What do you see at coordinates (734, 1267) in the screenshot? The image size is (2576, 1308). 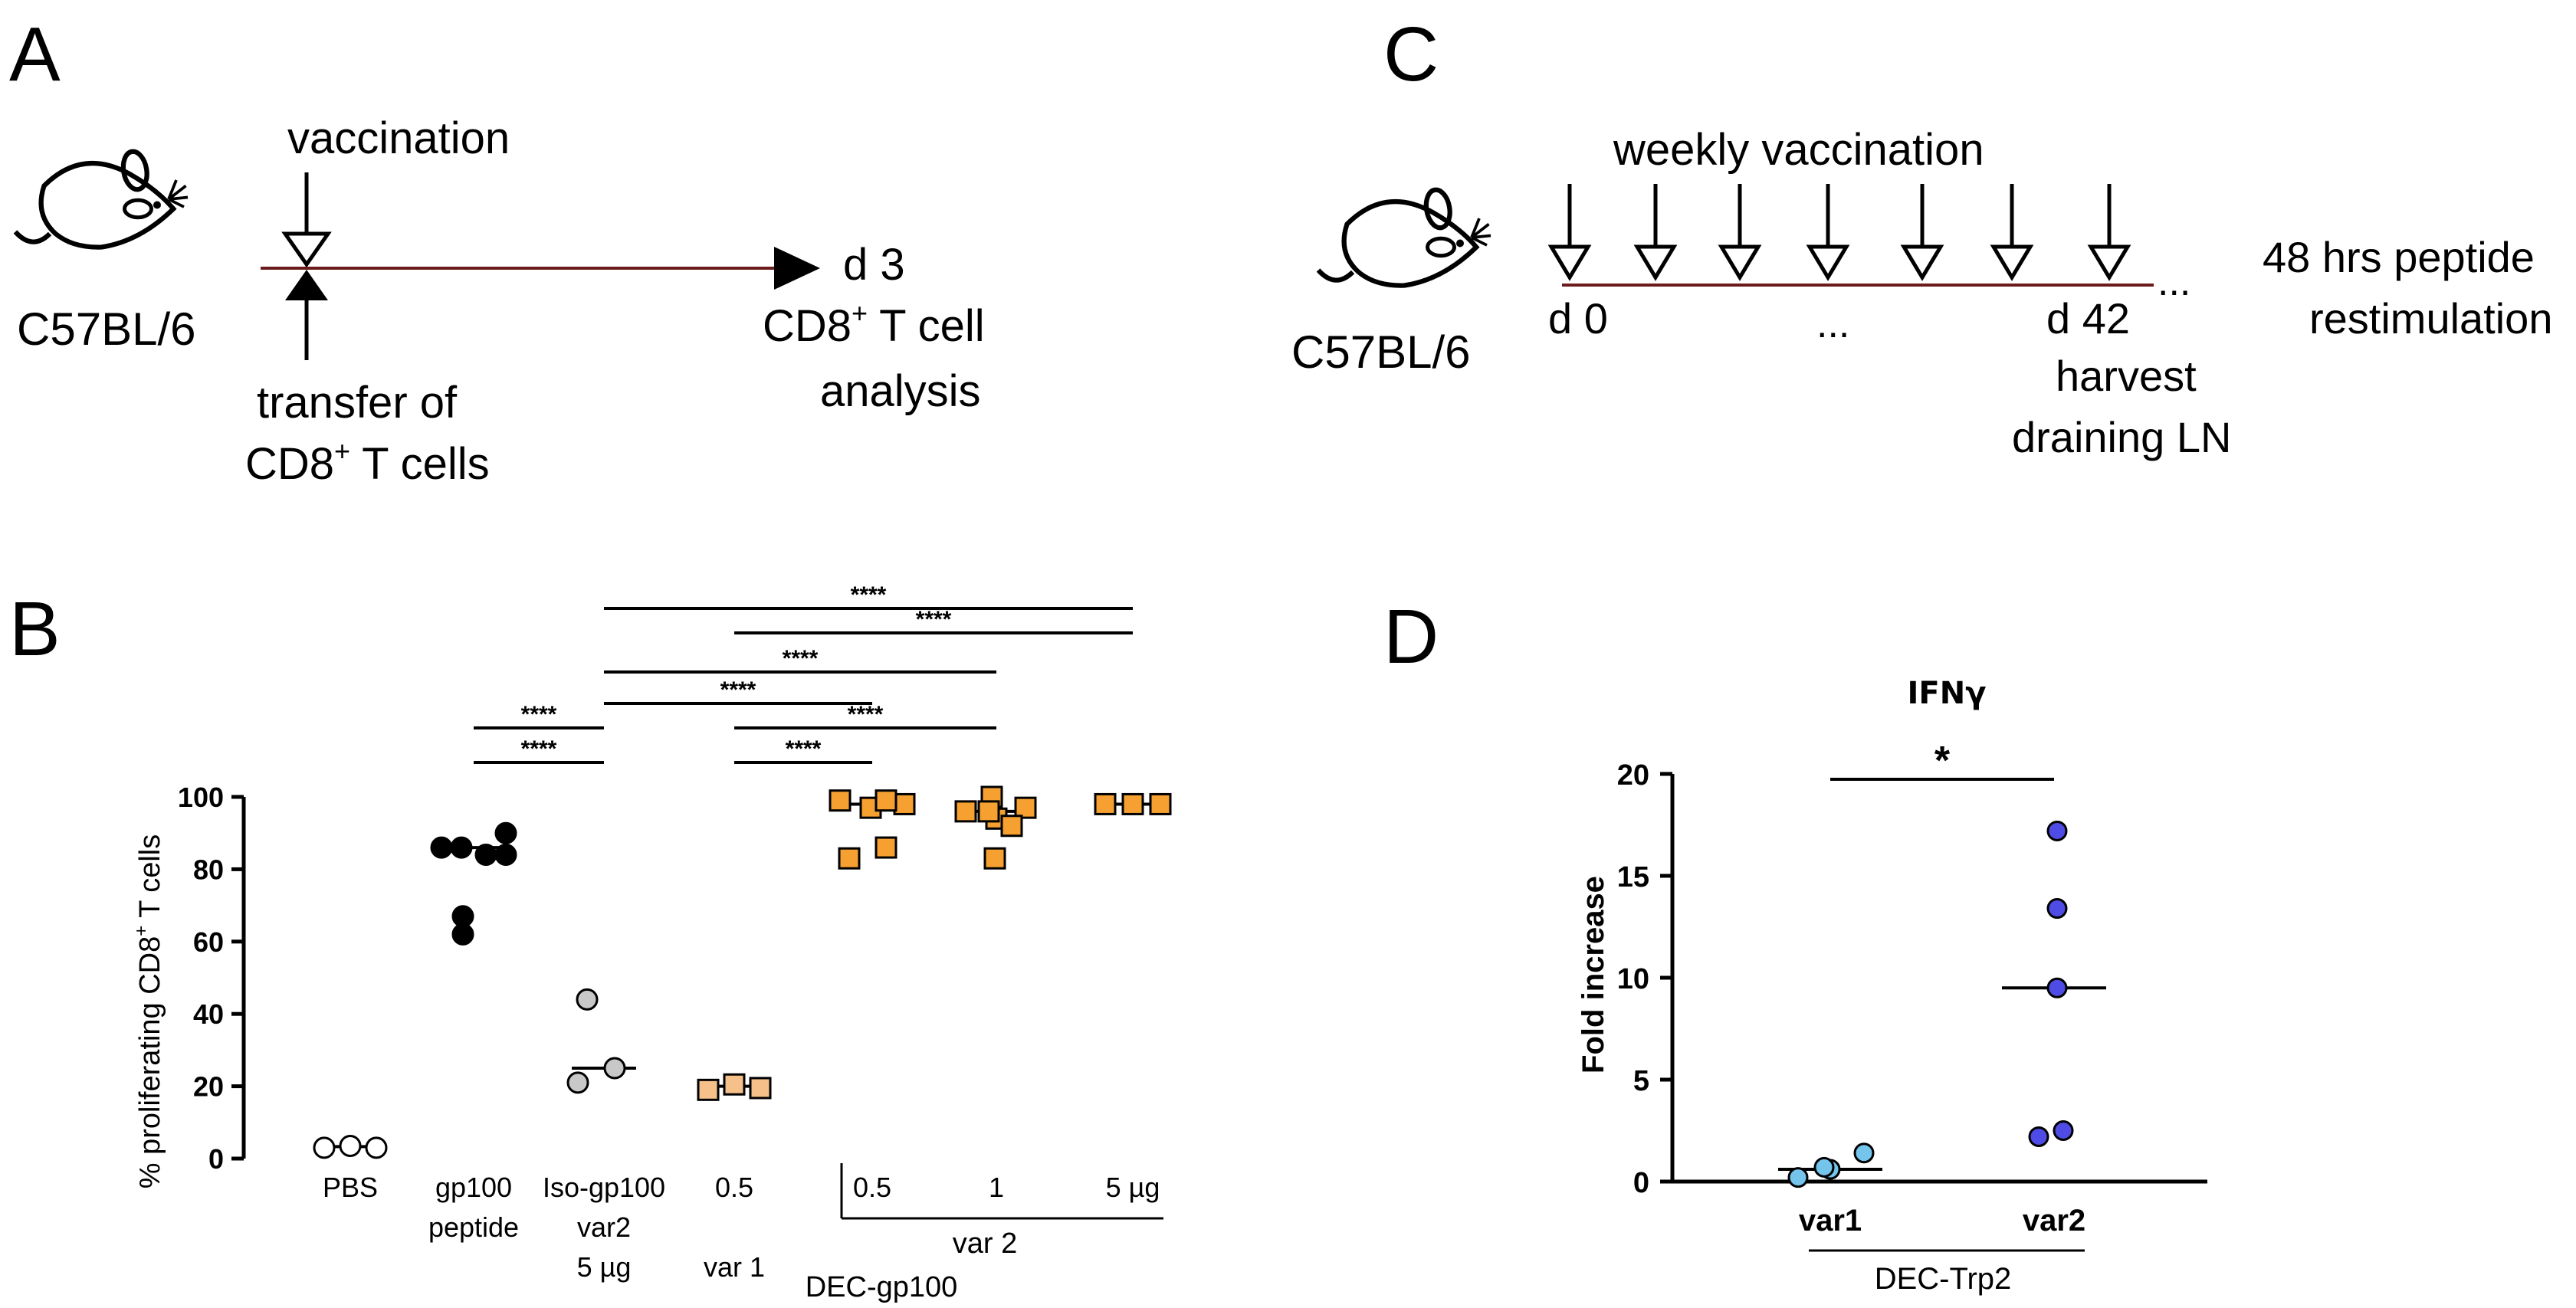 I see `x-tick-label: var 1` at bounding box center [734, 1267].